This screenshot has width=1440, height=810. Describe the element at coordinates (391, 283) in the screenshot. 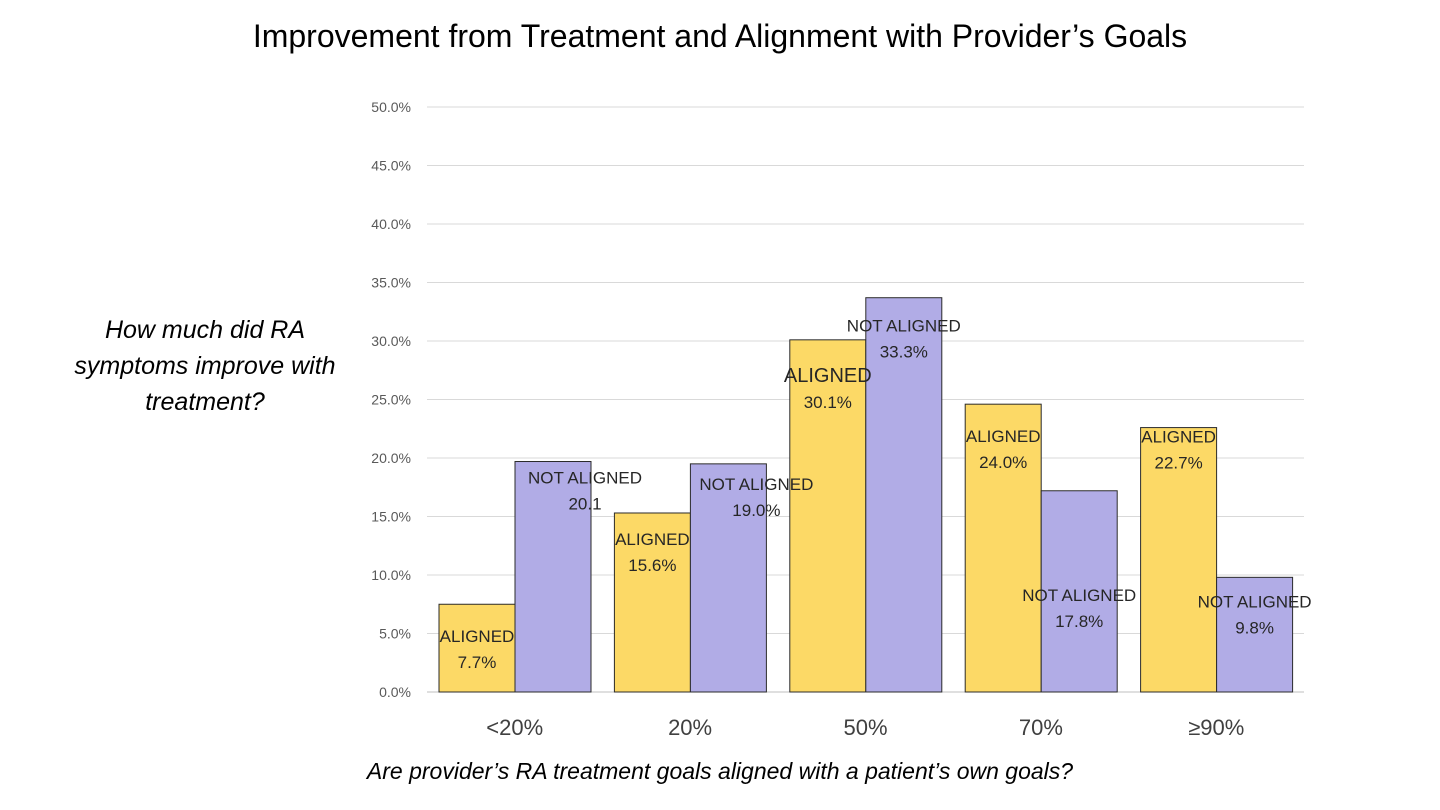

I see `y-tick-label: 35.0%` at that location.